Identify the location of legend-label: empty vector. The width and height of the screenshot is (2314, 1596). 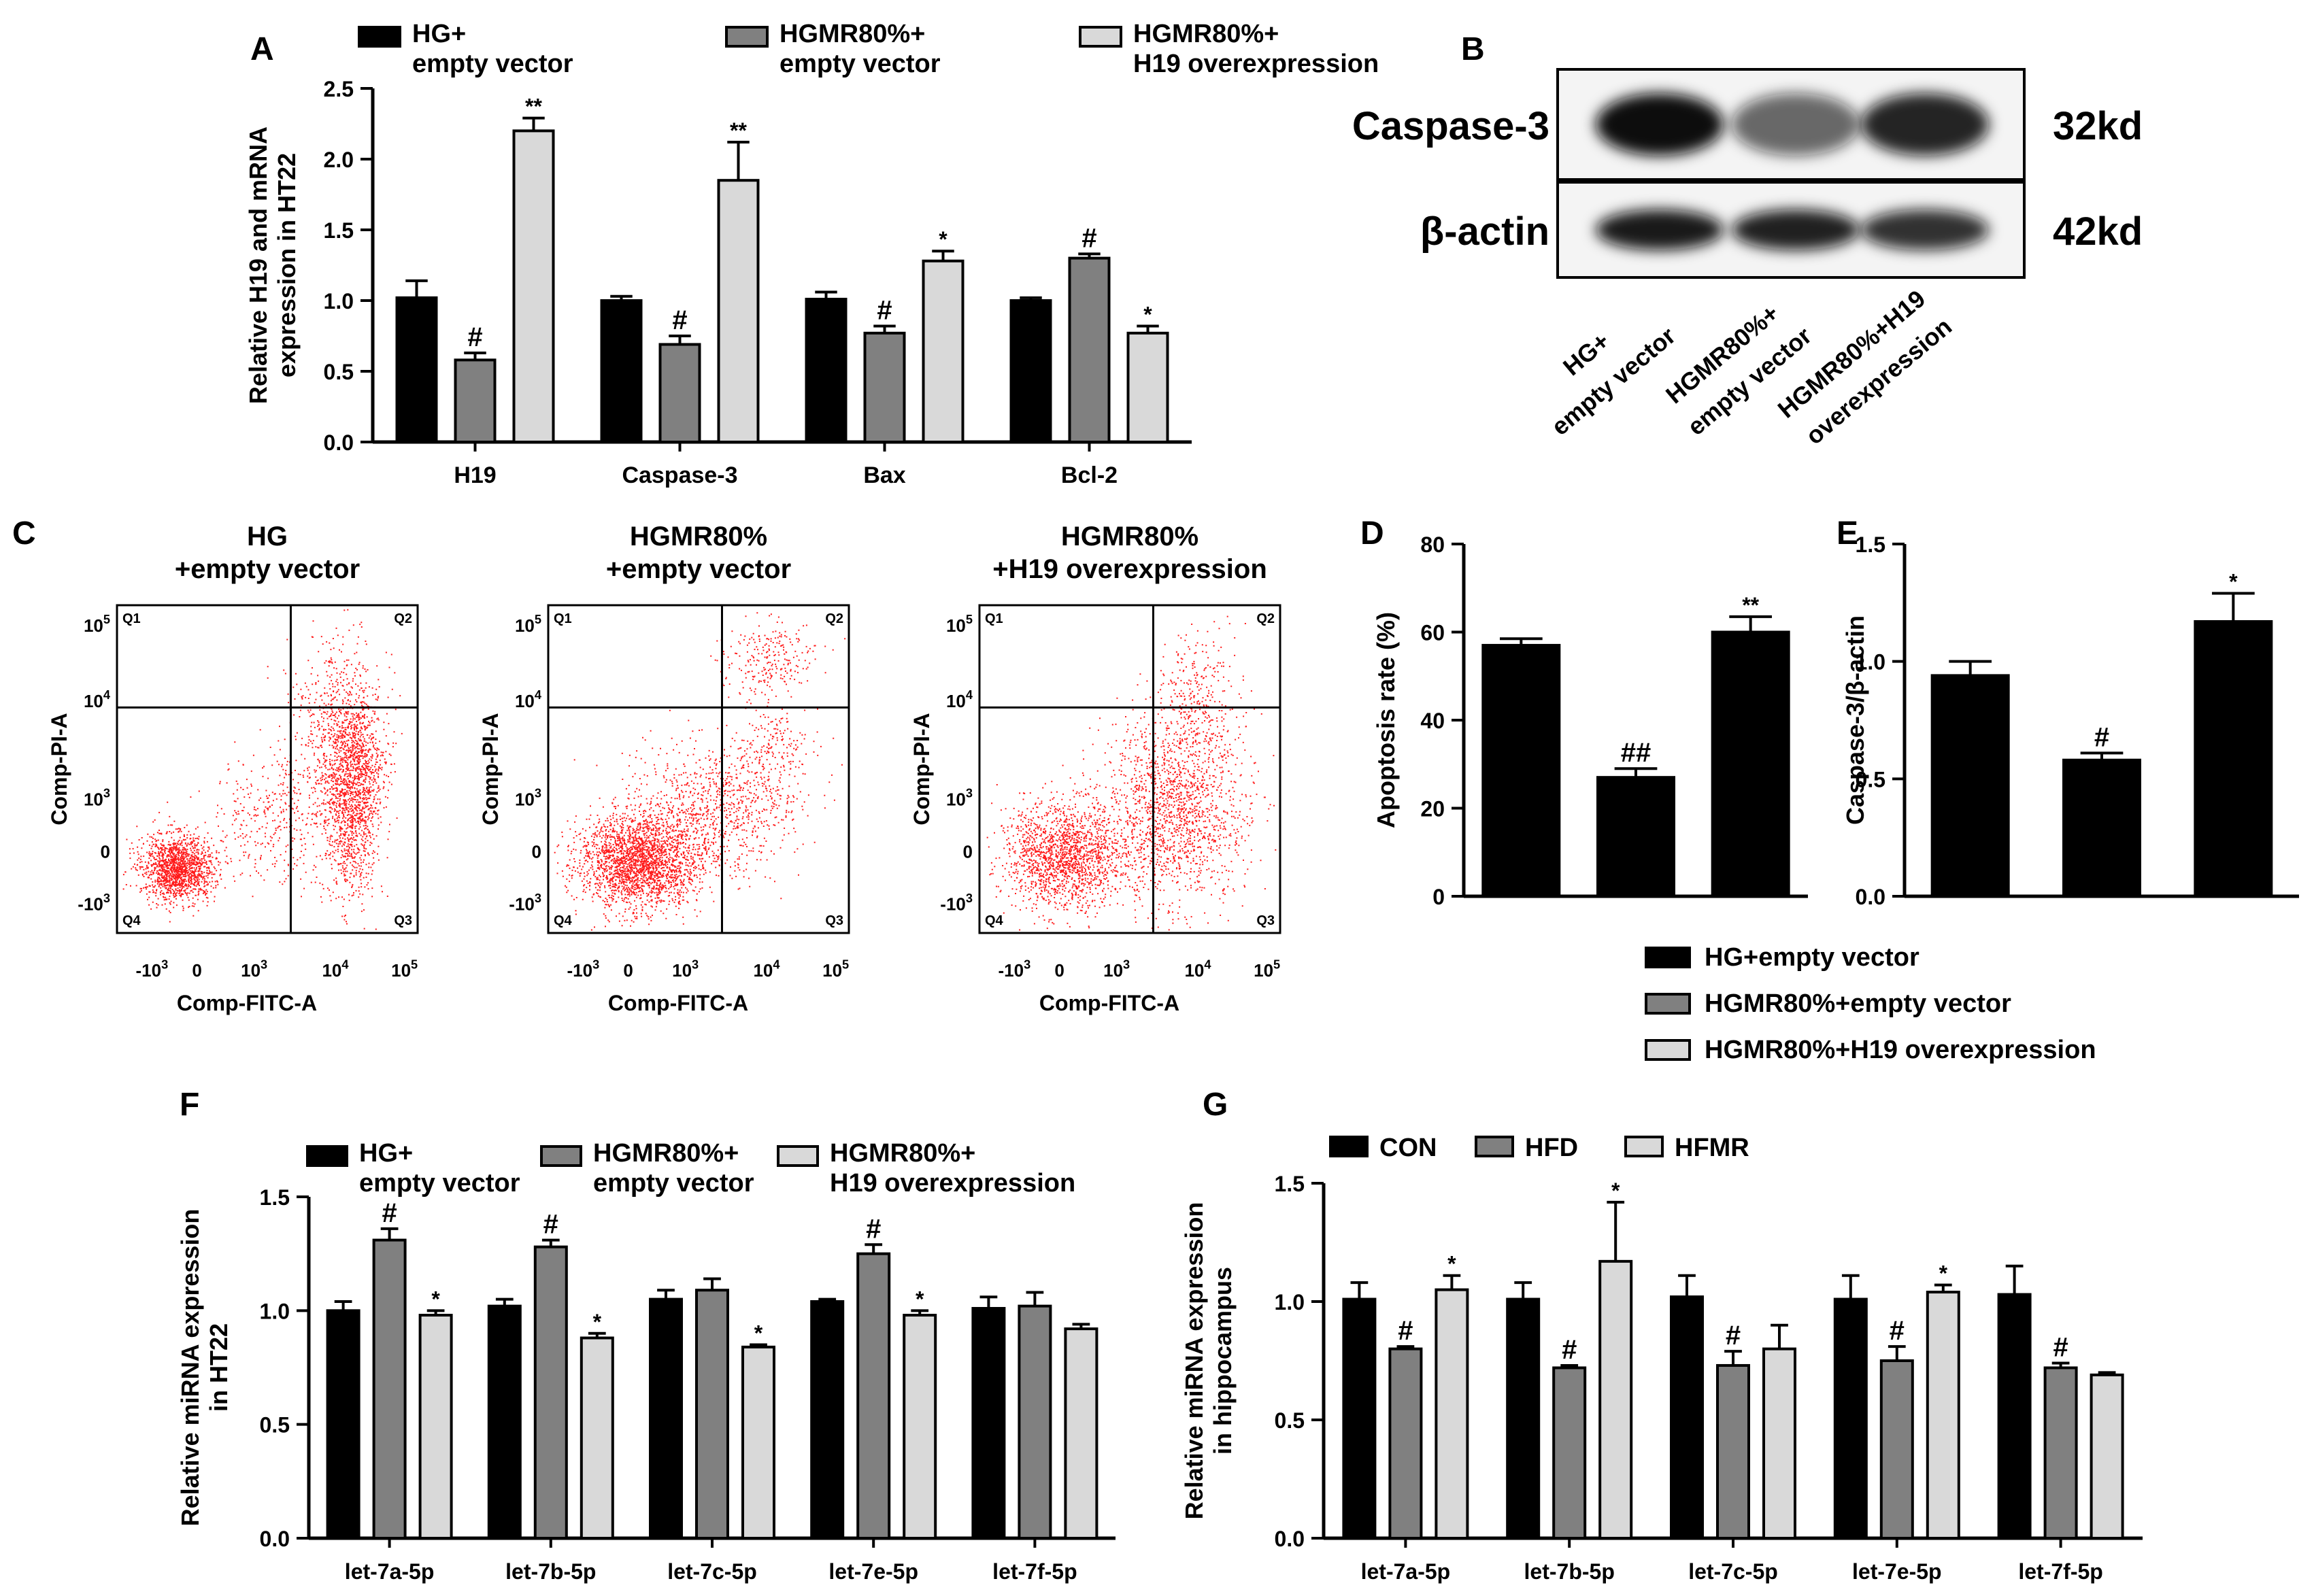
(860, 64).